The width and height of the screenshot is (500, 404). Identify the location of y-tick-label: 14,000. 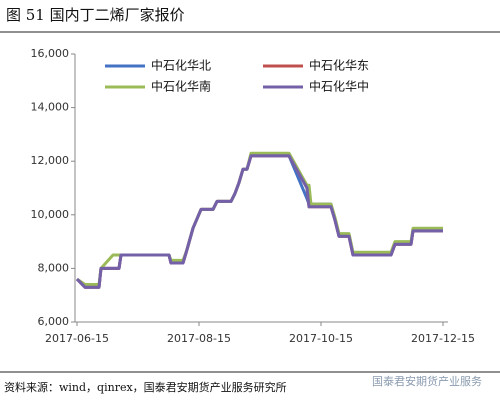
(50, 107).